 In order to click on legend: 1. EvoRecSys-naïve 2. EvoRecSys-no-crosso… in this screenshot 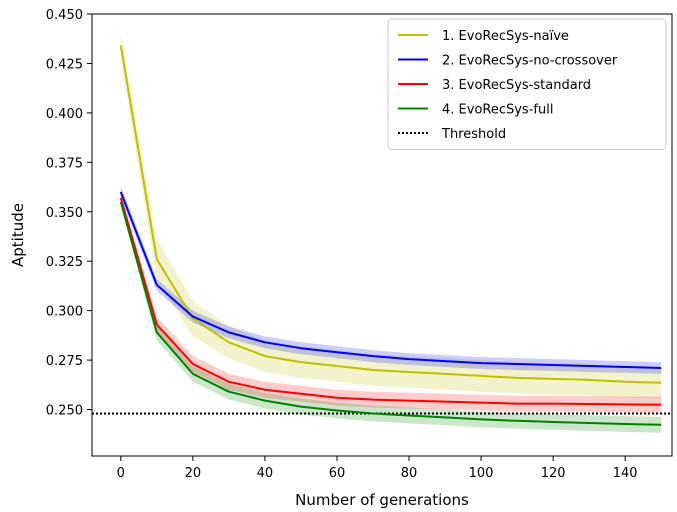, I will do `click(527, 84)`.